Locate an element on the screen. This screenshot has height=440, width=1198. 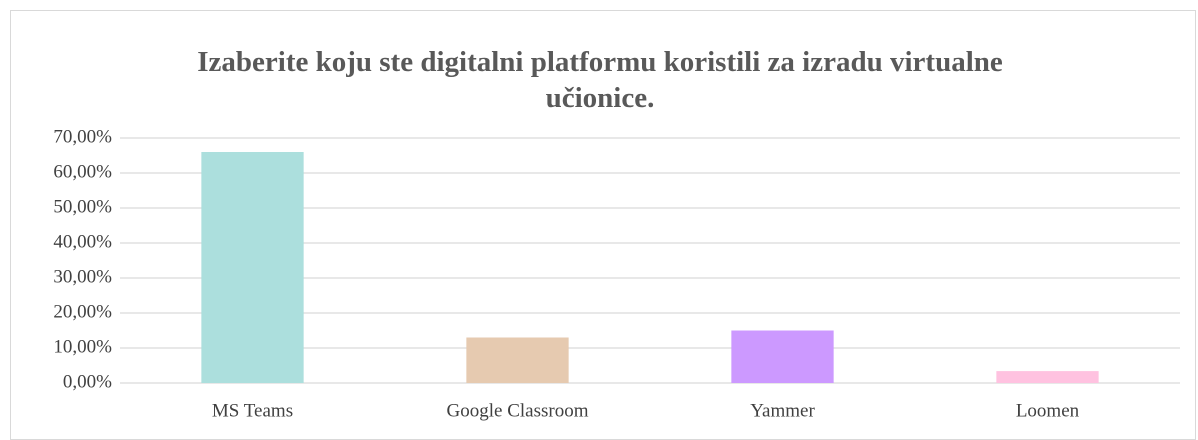
x-tick-label: Loomen is located at coordinates (1048, 410).